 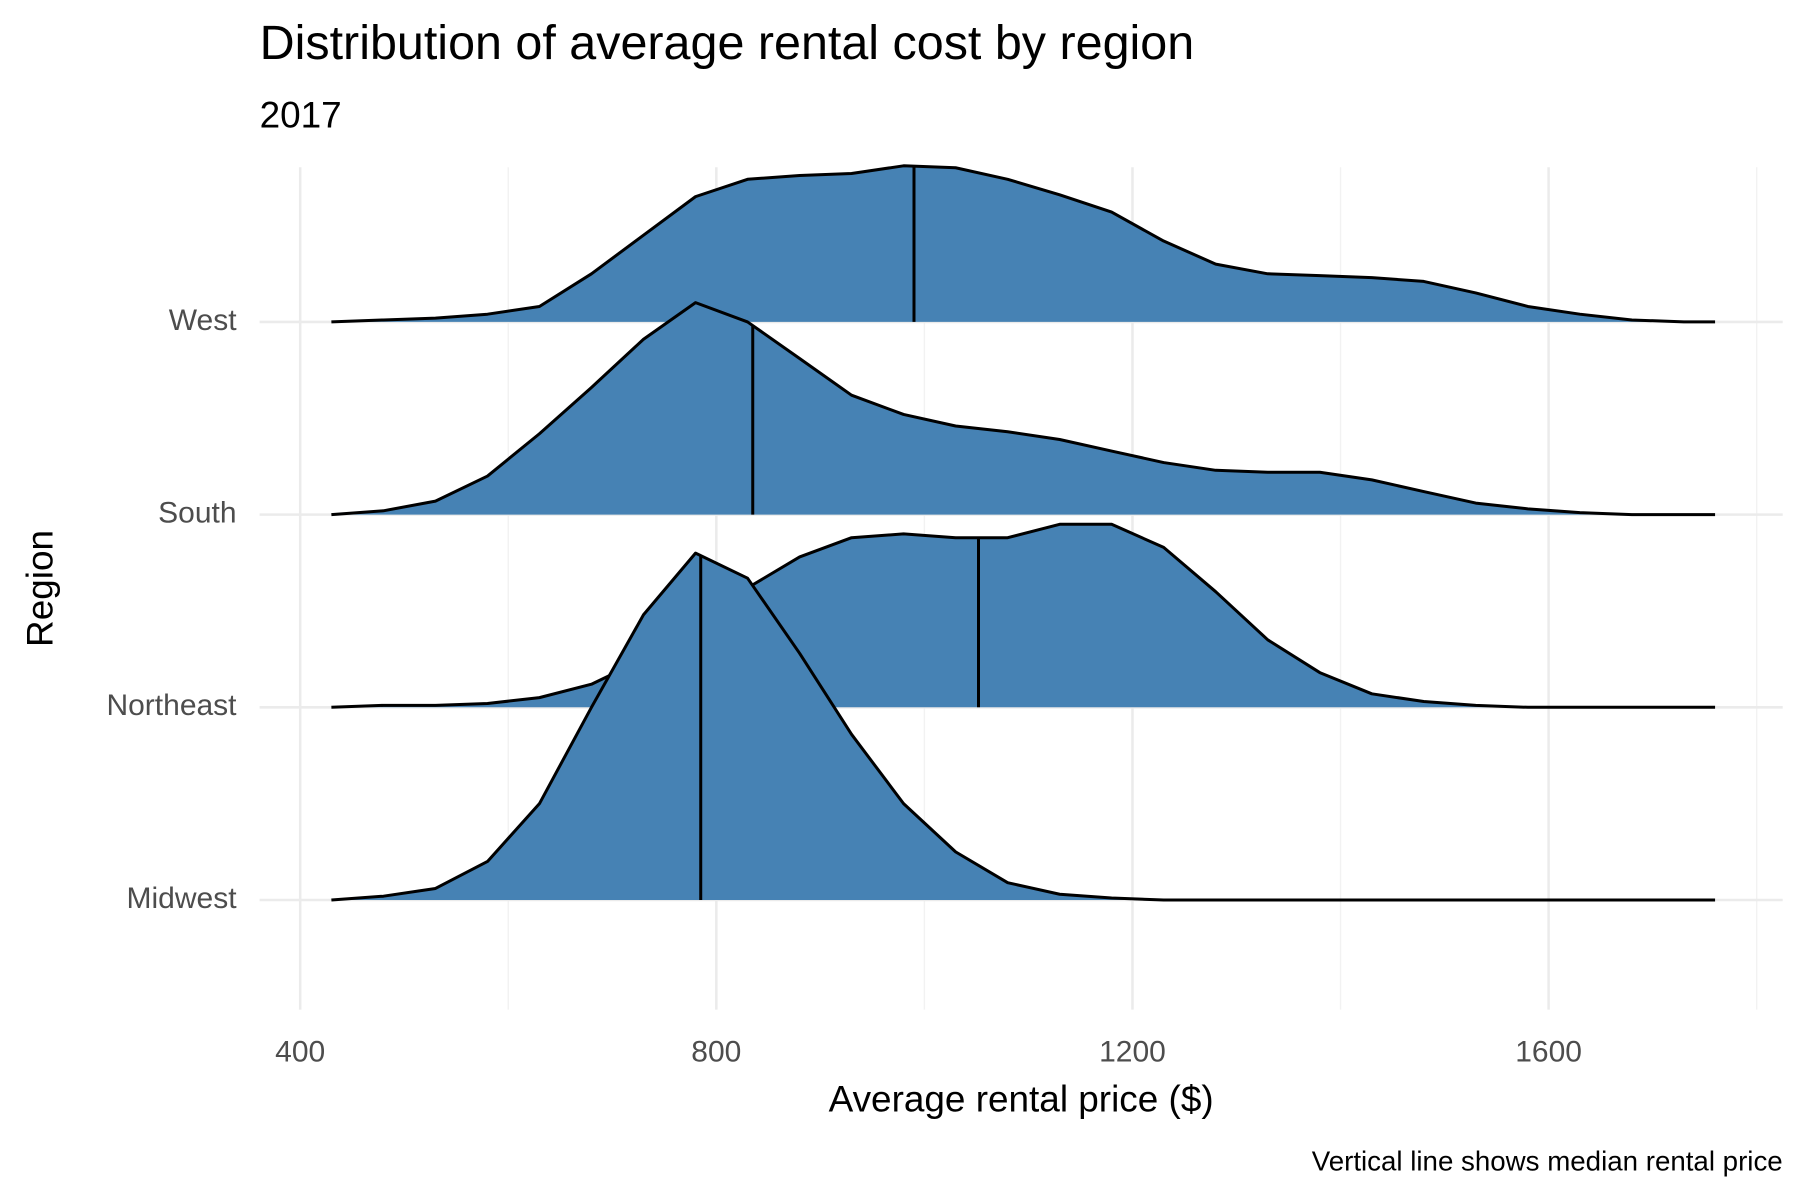 I want to click on caption: Vertical line shows median rental price, so click(x=1547, y=1160).